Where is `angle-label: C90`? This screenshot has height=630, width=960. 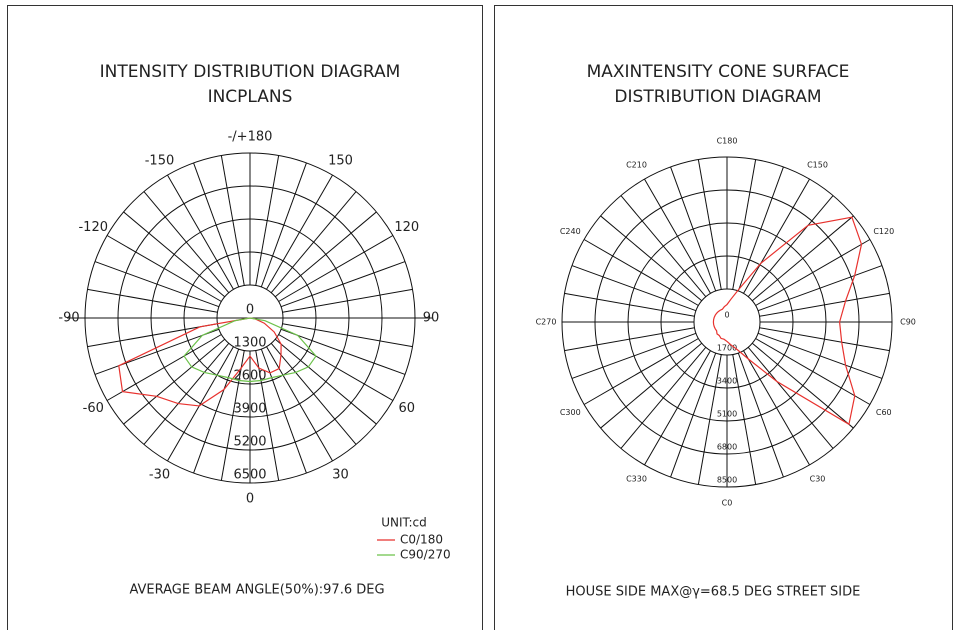
angle-label: C90 is located at coordinates (908, 322).